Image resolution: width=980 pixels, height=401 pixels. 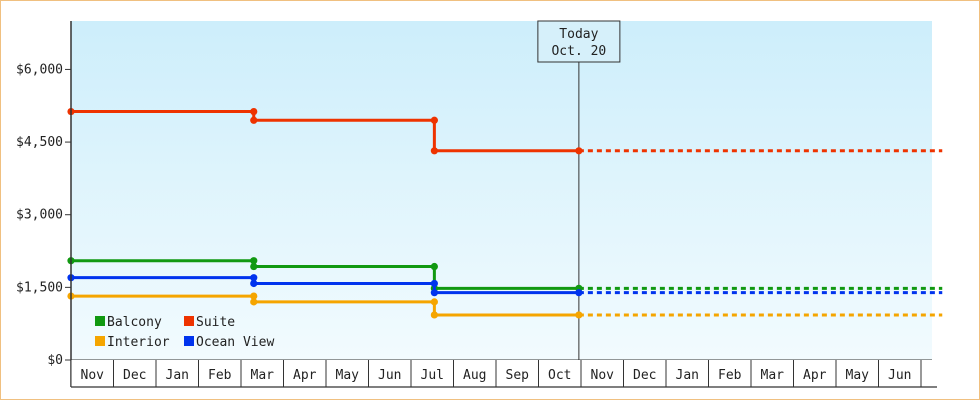 I want to click on series-line-suite, so click(x=325, y=131).